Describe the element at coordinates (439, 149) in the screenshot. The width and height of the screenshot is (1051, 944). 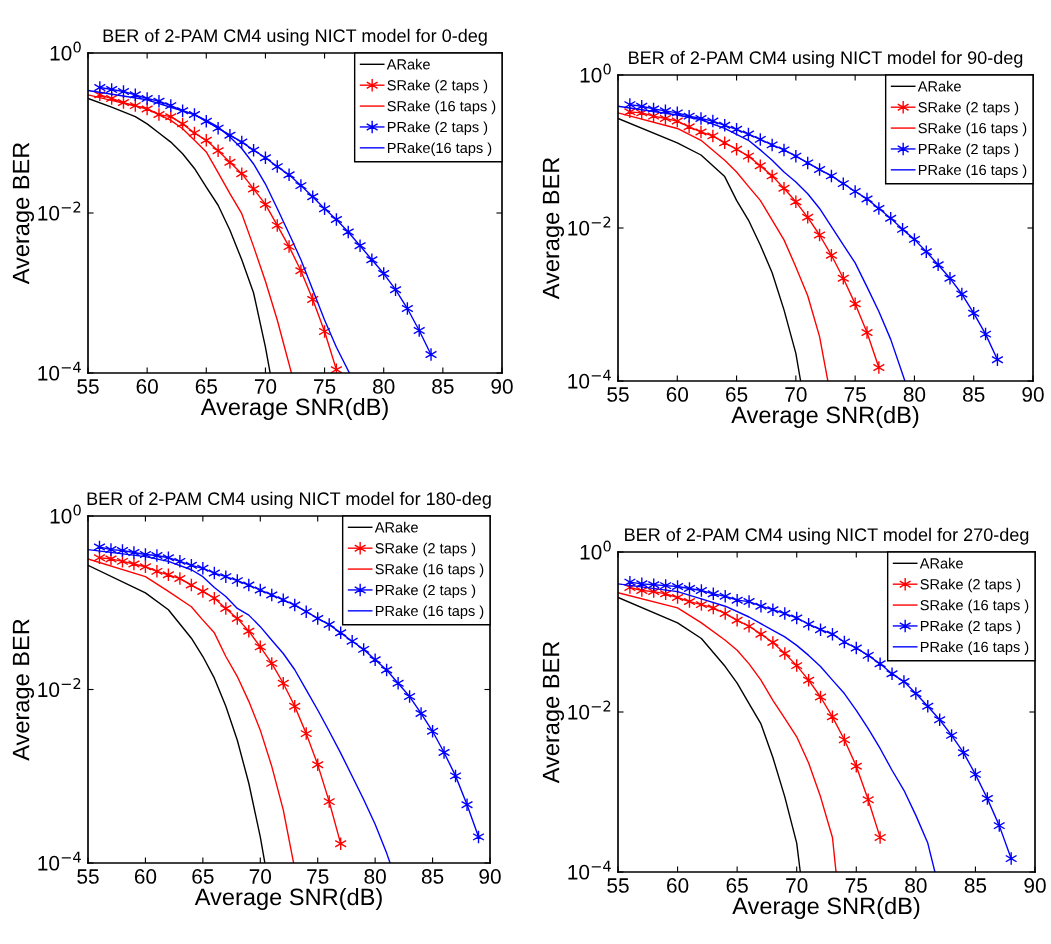
I see `legend-label: PRake(16 taps )` at that location.